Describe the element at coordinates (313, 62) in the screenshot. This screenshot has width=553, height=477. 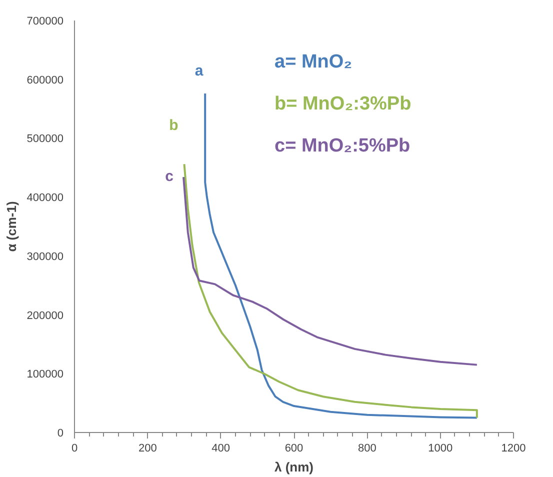
I see `annotation: a= MnO₂` at that location.